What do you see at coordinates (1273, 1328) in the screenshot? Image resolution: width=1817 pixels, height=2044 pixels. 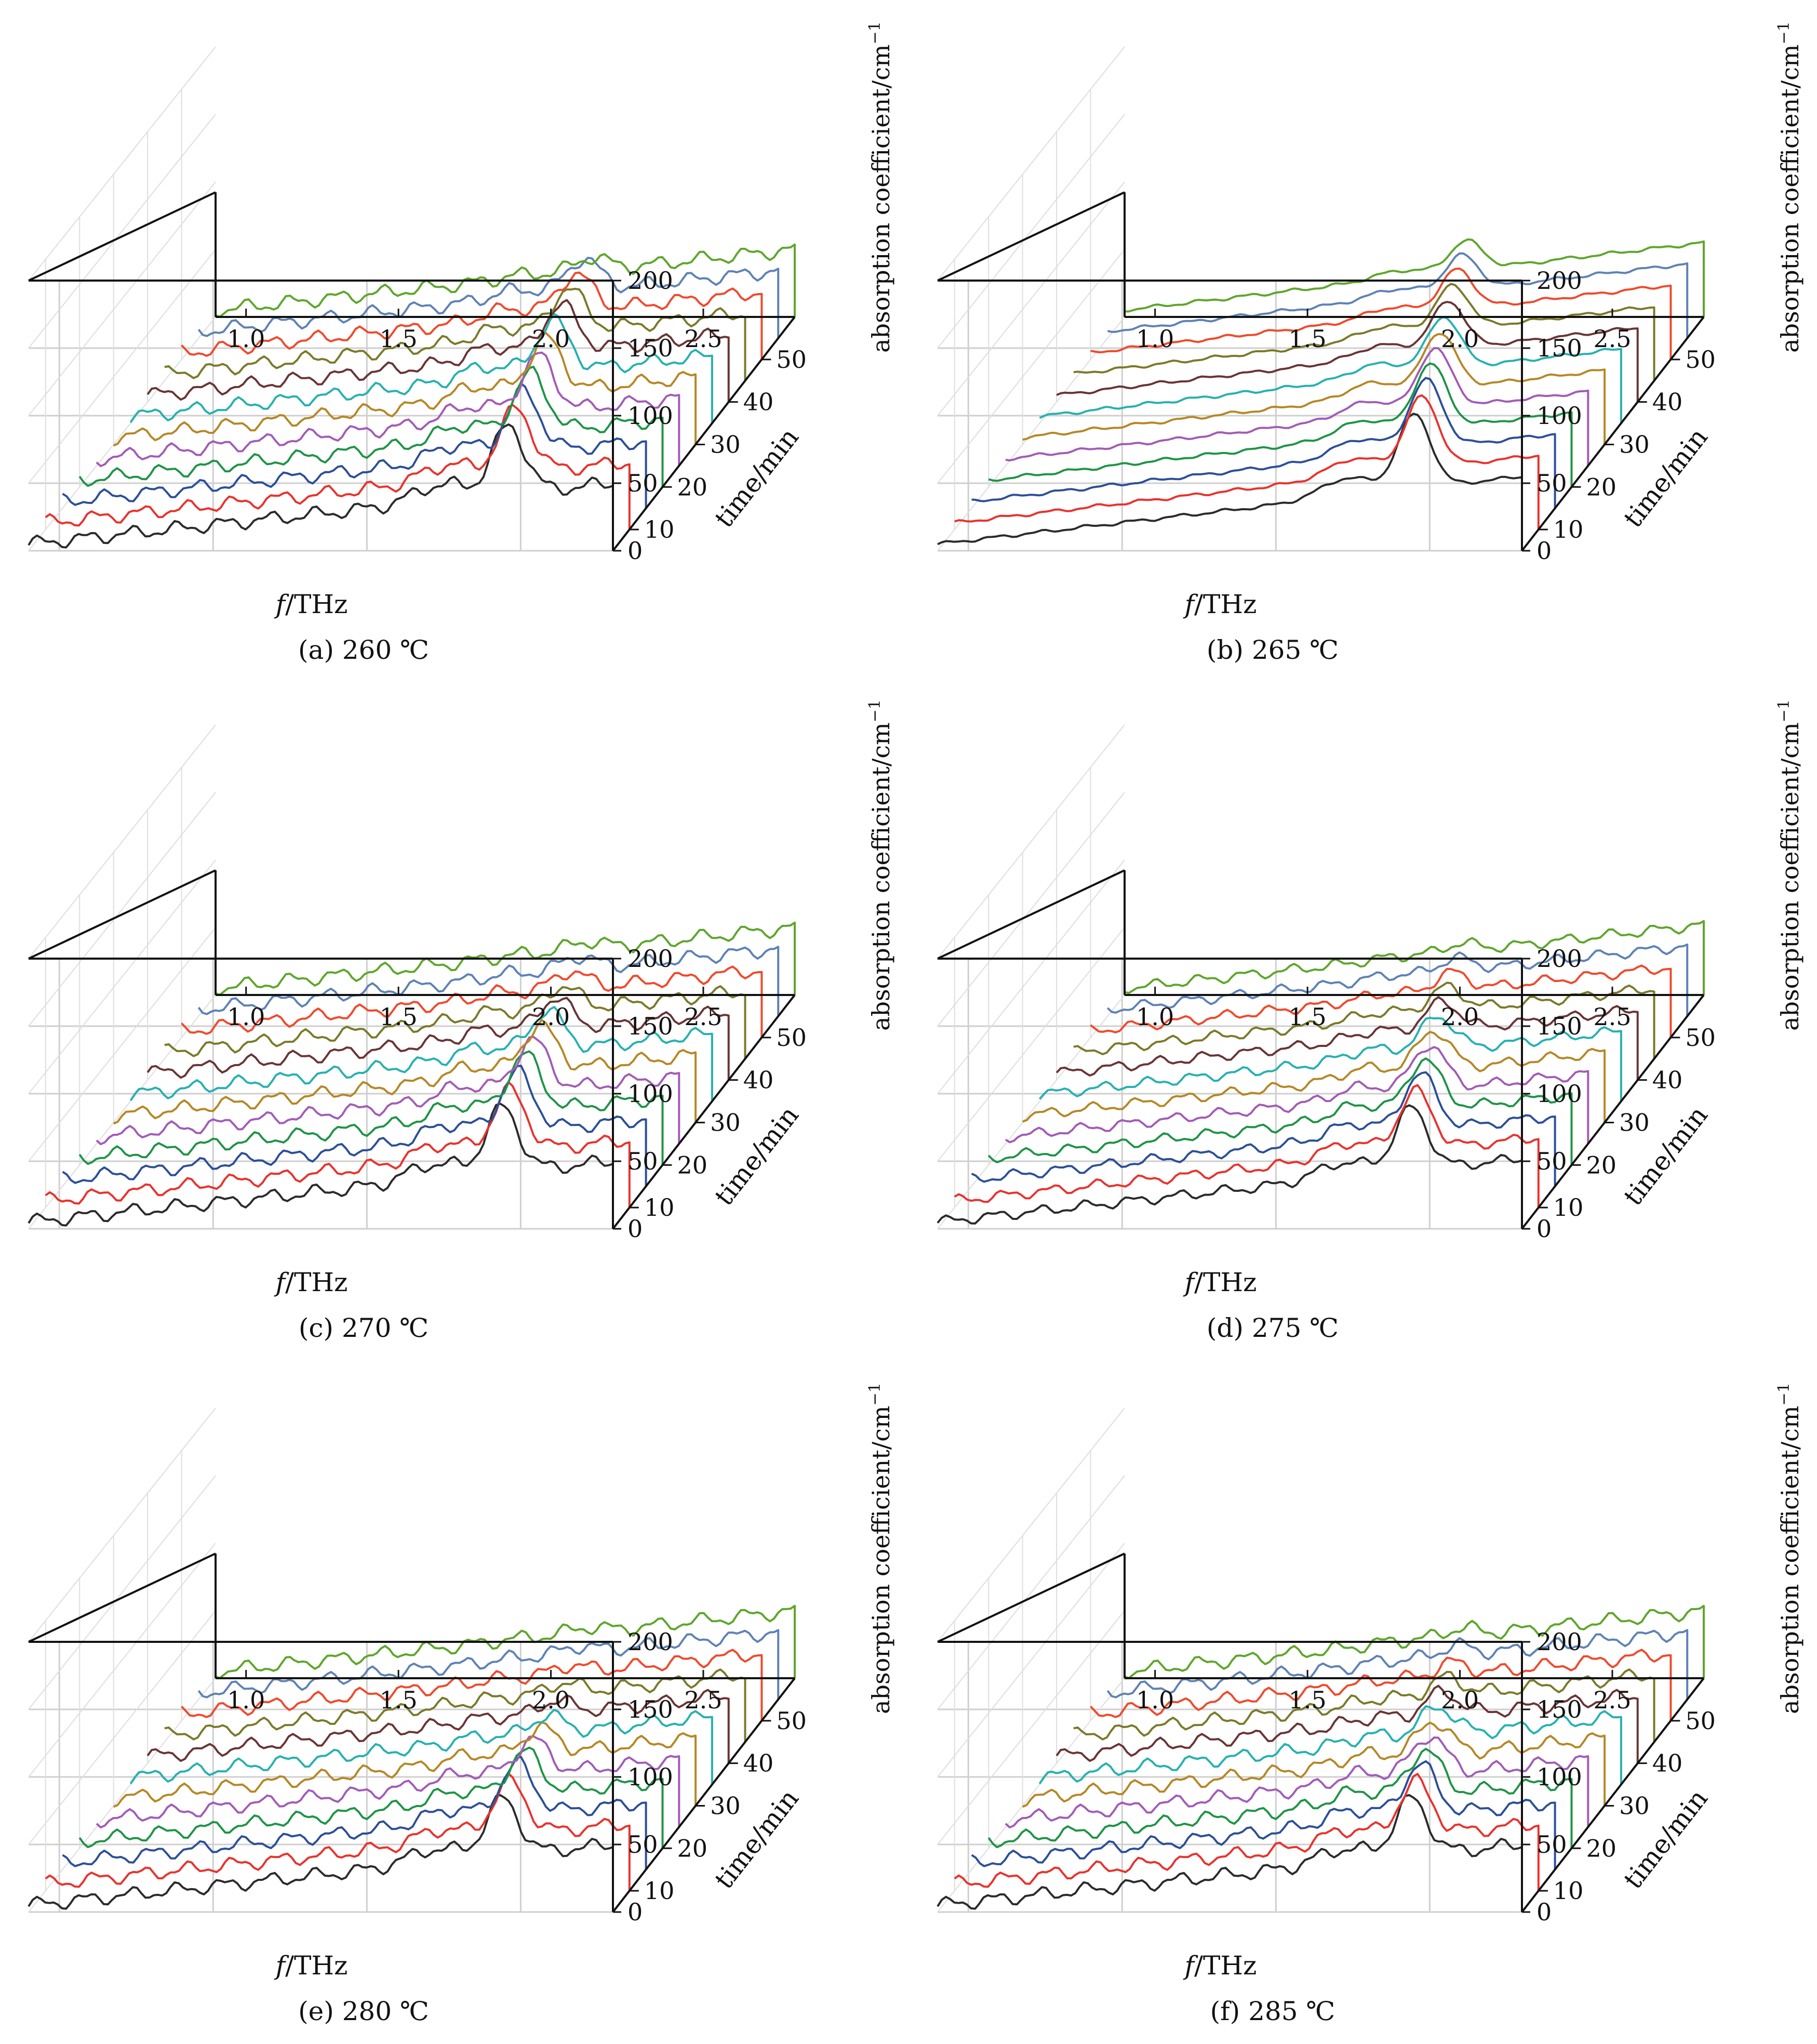 I see `panel-caption: (d) 275 ℃` at bounding box center [1273, 1328].